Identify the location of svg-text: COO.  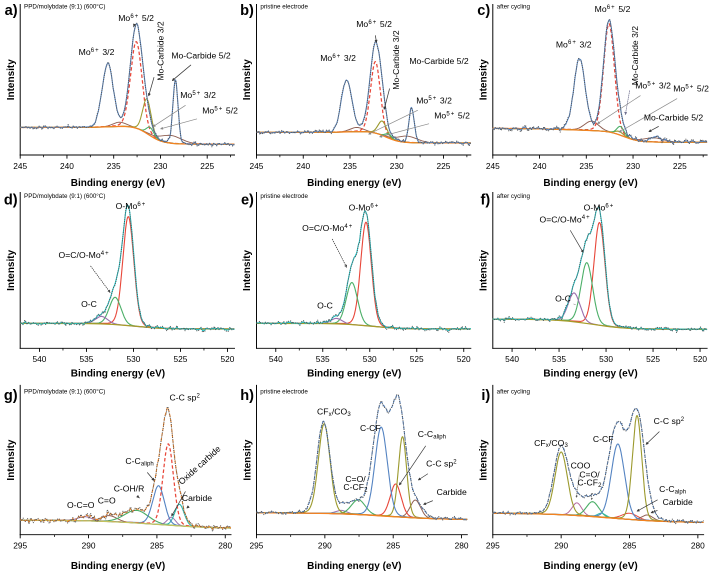
(581, 465).